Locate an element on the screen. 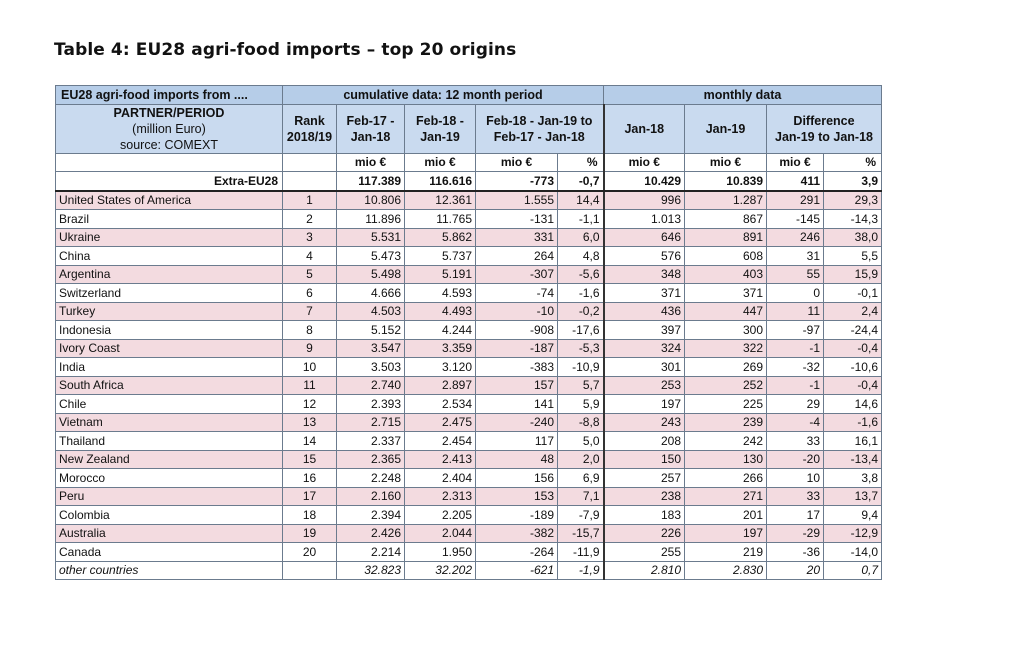 The width and height of the screenshot is (1024, 660). header-col-b-line1: Feb-18 - is located at coordinates (440, 120).